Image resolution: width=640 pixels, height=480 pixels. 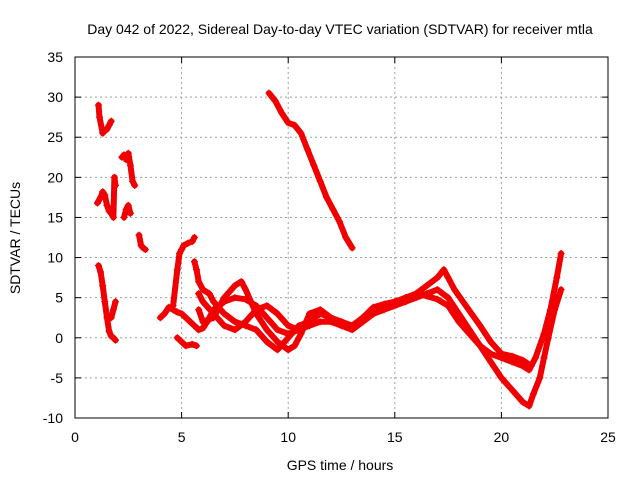 I want to click on x-axis-title: GPS time / hours, so click(x=340, y=465).